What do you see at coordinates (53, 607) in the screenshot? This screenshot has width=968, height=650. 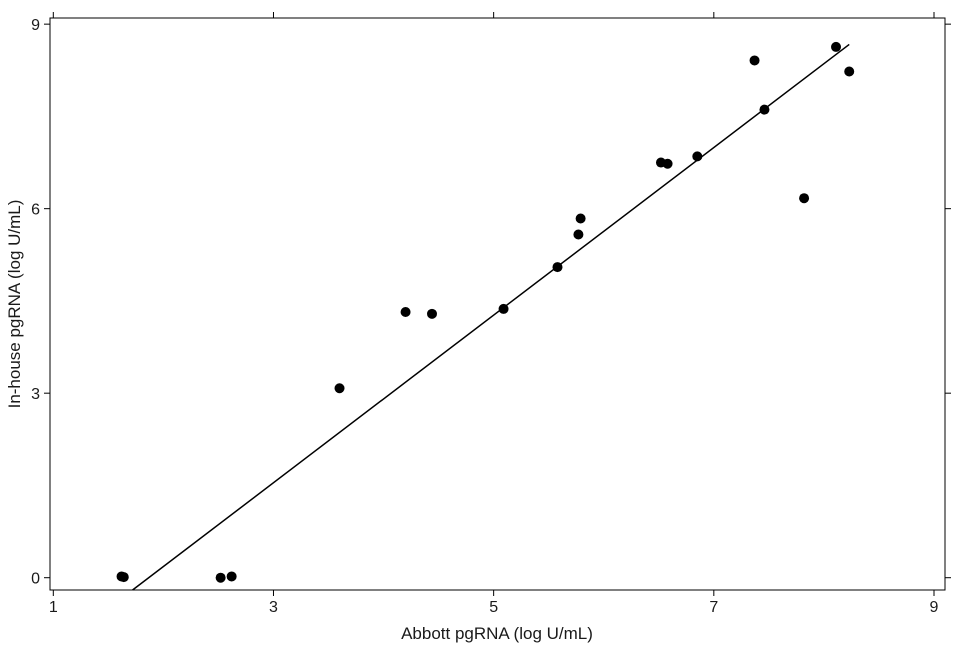 I see `x-tick-label: 1` at bounding box center [53, 607].